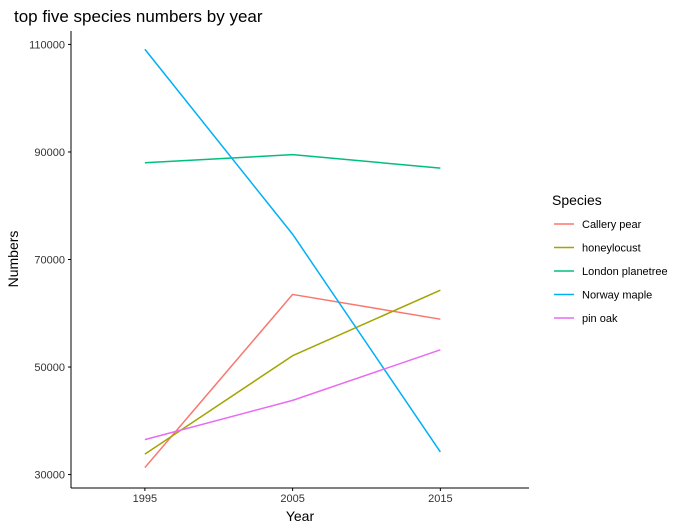 This screenshot has width=688, height=531. I want to click on legend-item-norway-maple: Norway maple, so click(603, 296).